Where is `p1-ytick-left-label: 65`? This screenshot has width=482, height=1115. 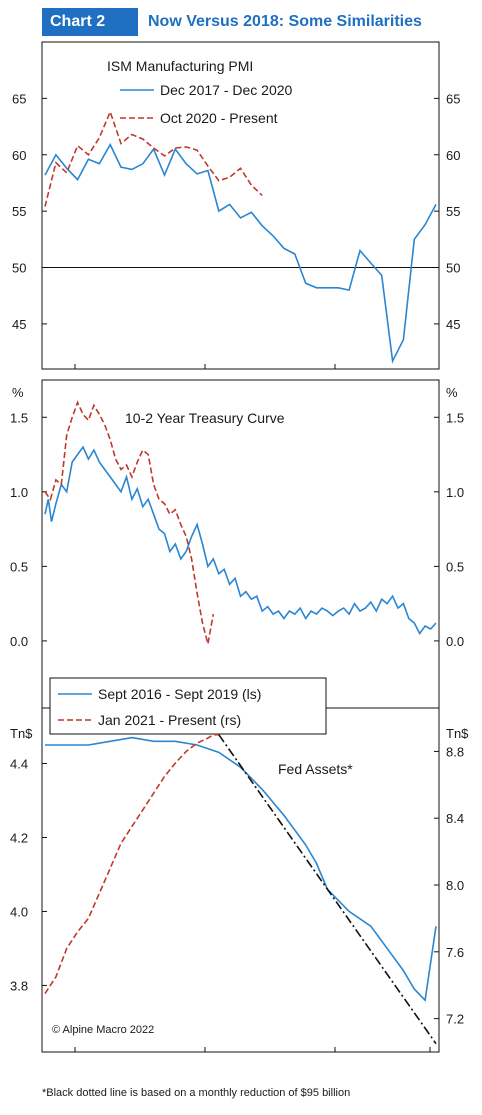 p1-ytick-left-label: 65 is located at coordinates (19, 98).